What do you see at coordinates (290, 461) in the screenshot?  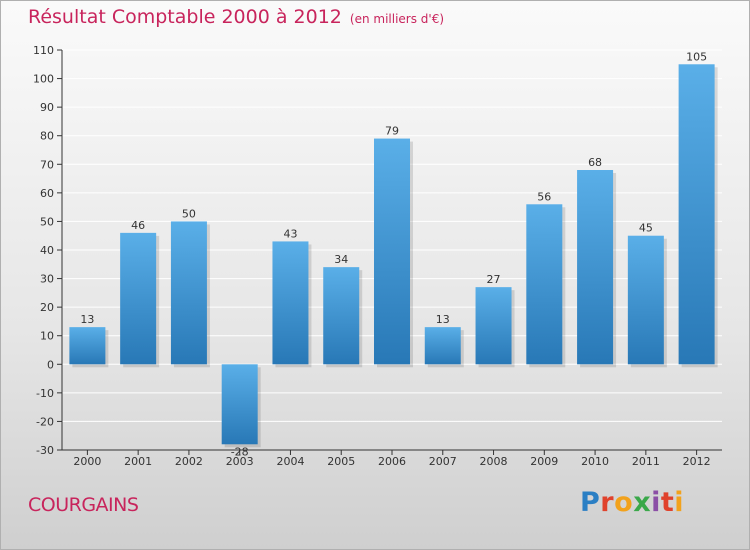 I see `x-tick-label: 2004` at bounding box center [290, 461].